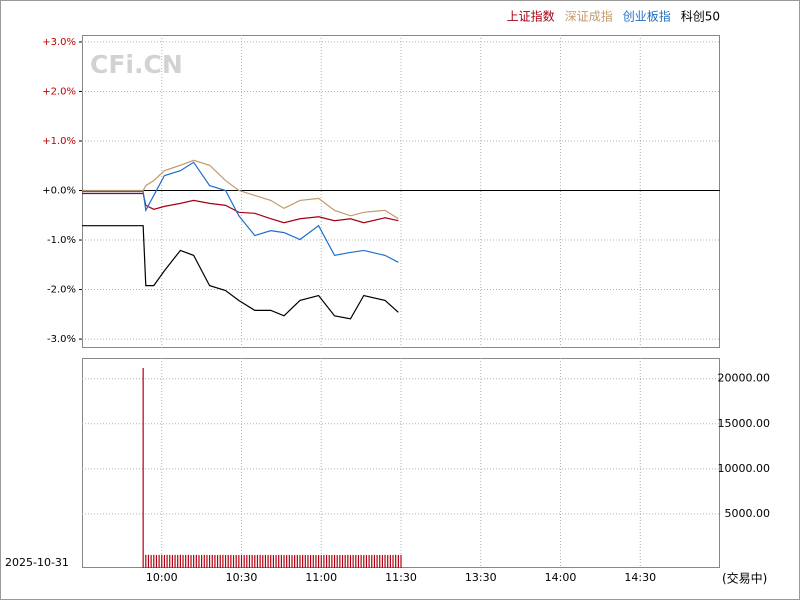 The height and width of the screenshot is (600, 800). Describe the element at coordinates (561, 577) in the screenshot. I see `x-tick-label: 14:00` at that location.